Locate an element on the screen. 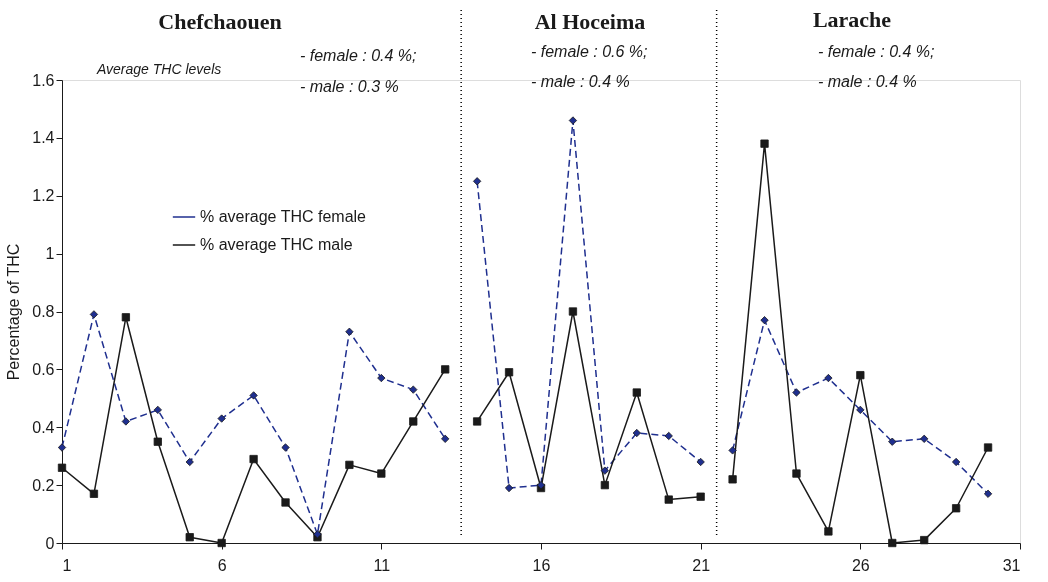  x-tick-label: 21 is located at coordinates (701, 565).